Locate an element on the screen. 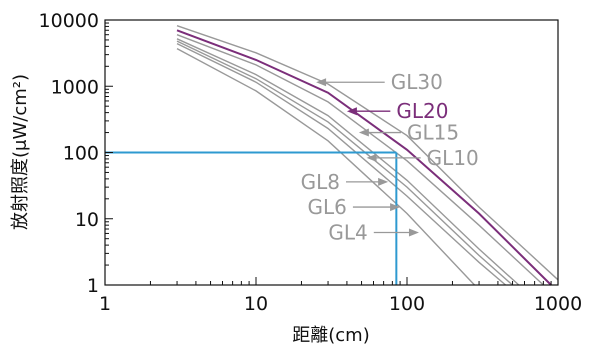  x-tick-label: 1 is located at coordinates (105, 304).